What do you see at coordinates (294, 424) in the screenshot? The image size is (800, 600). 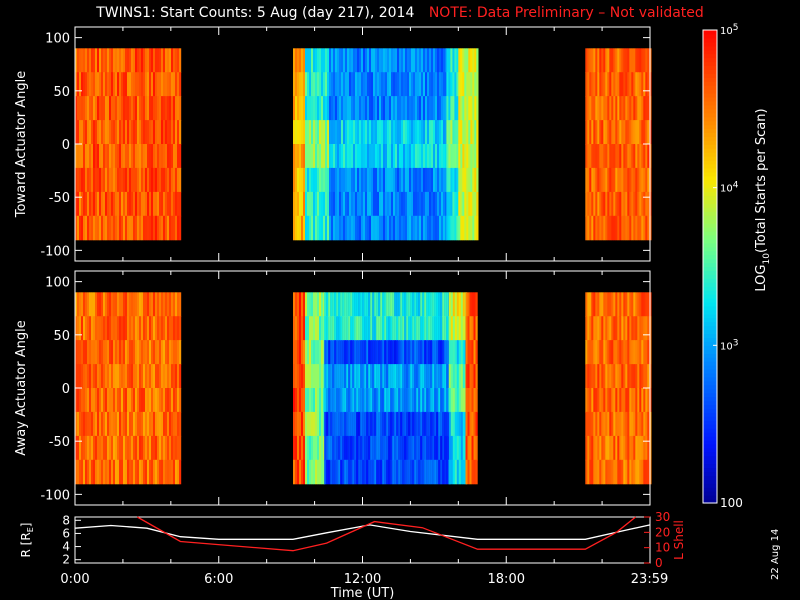 I see `heatmap-cell-p2-b1` at bounding box center [294, 424].